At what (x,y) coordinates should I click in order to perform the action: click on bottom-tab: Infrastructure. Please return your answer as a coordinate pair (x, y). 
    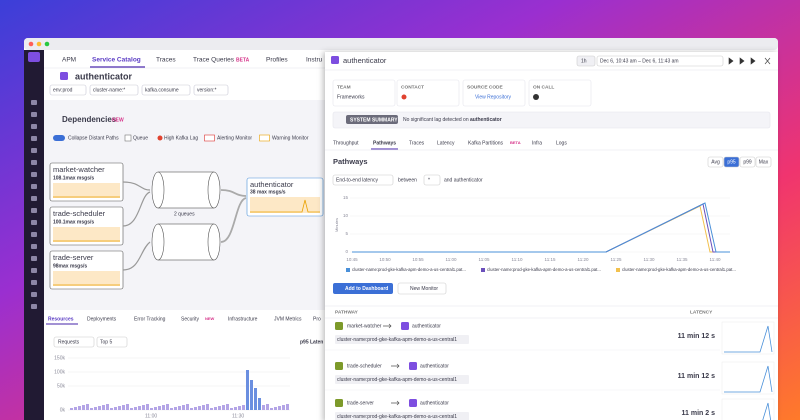
    Looking at the image, I should click on (243, 319).